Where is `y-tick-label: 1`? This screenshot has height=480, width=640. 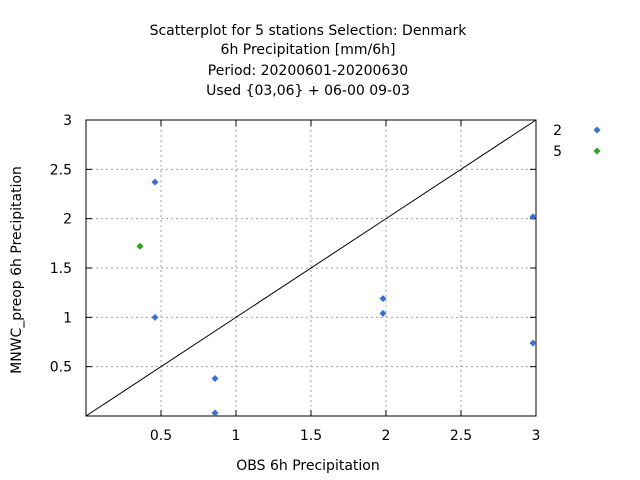 y-tick-label: 1 is located at coordinates (67, 318).